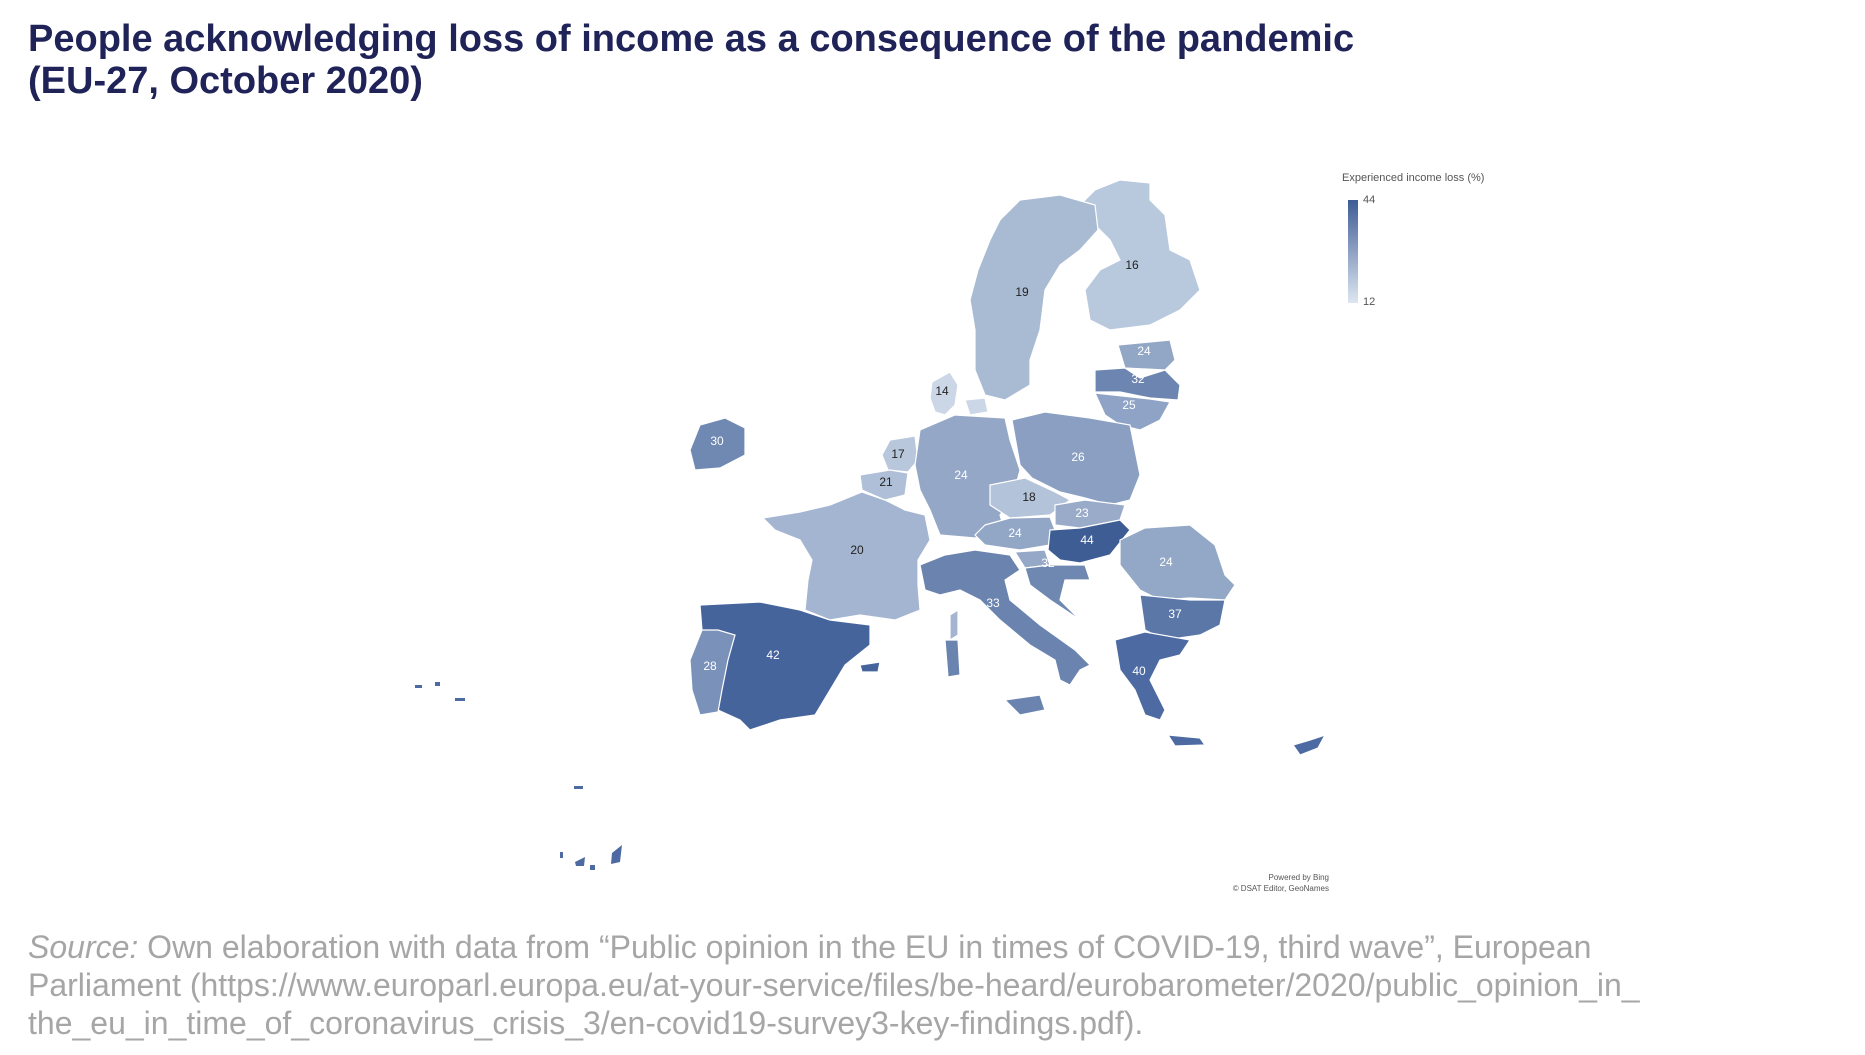  I want to click on region-latvia, so click(1137, 384).